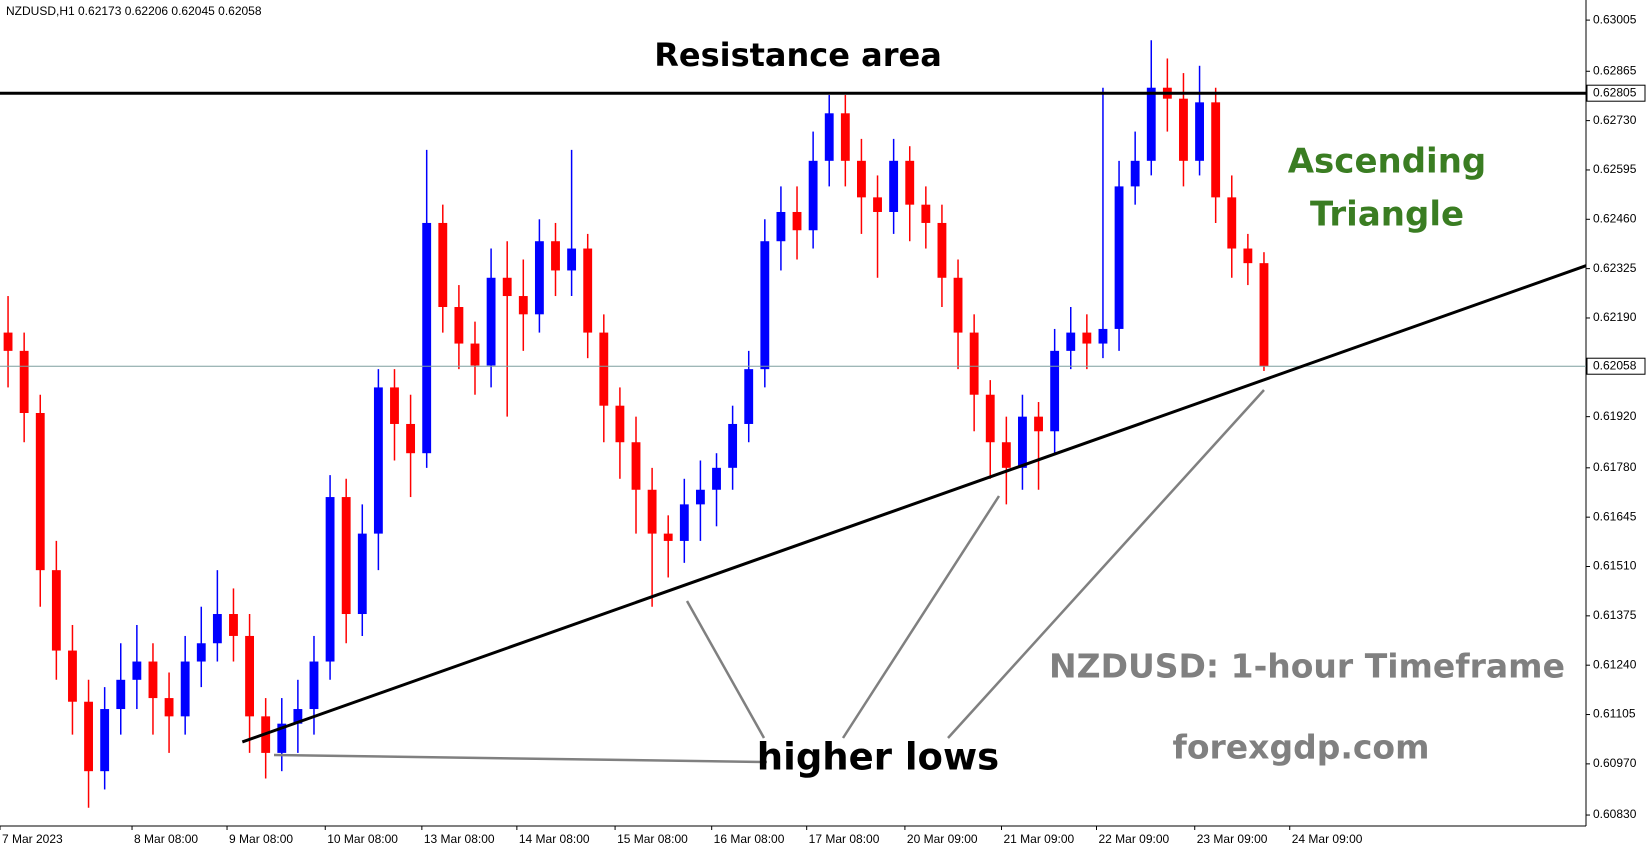  What do you see at coordinates (1615, 169) in the screenshot?
I see `y-tick-label: 0.62595` at bounding box center [1615, 169].